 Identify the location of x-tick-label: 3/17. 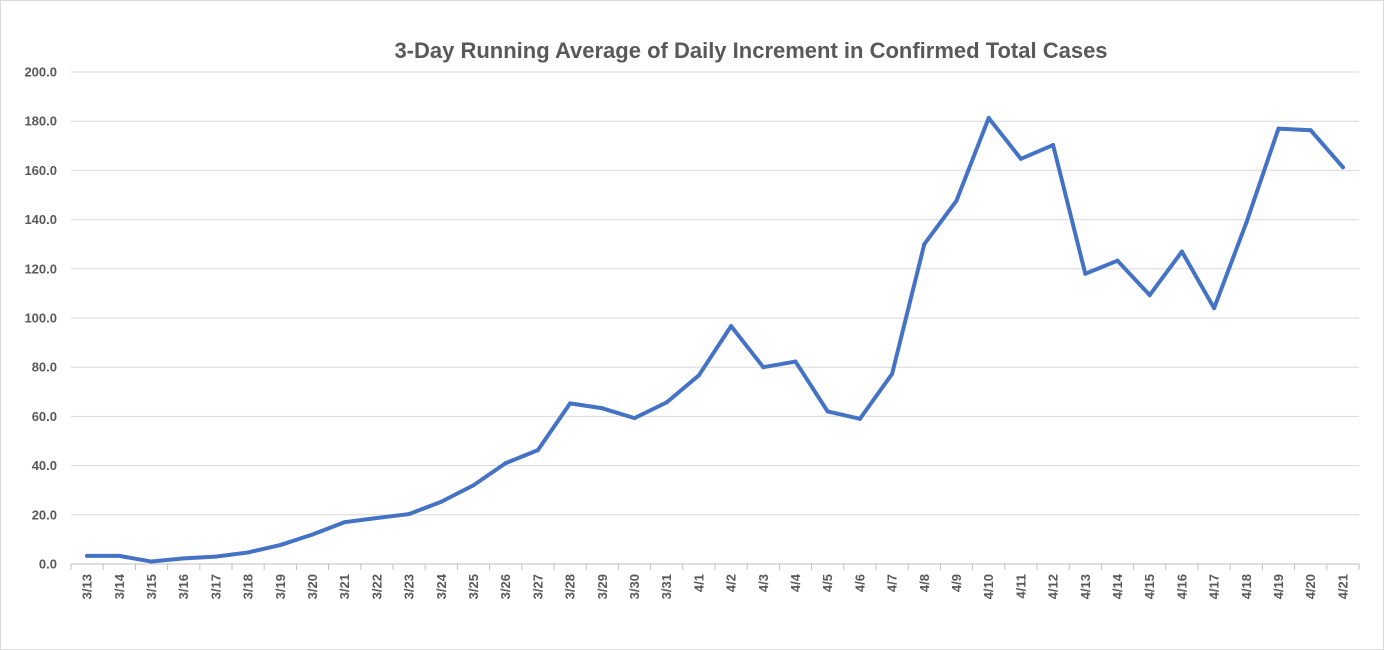
(215, 586).